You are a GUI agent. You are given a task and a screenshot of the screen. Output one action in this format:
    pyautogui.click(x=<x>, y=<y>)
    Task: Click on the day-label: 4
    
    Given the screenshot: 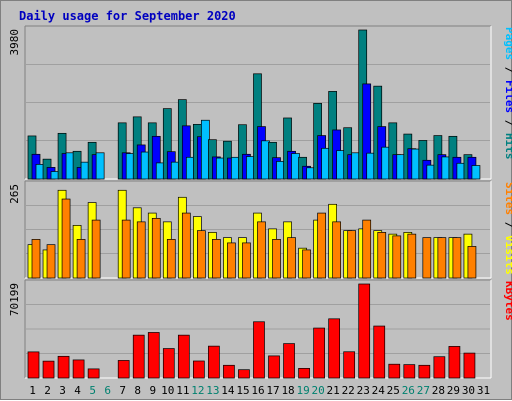 What is the action you would take?
    pyautogui.click(x=77, y=390)
    